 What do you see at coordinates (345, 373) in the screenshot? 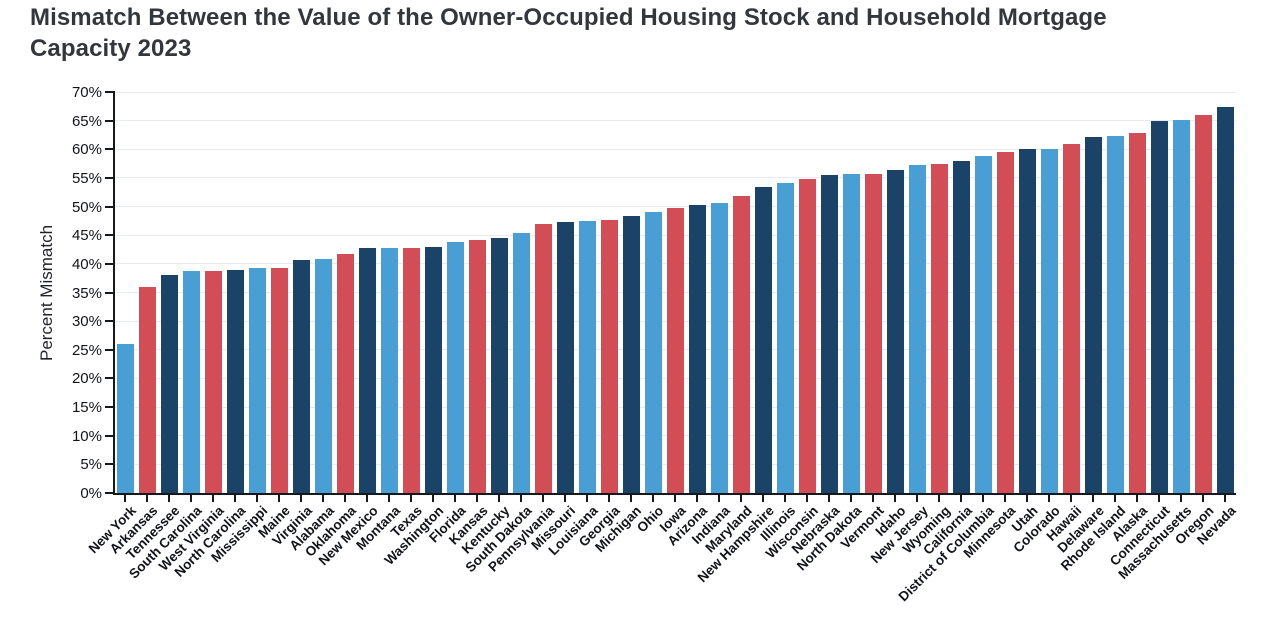
I see `bar-oklahoma` at bounding box center [345, 373].